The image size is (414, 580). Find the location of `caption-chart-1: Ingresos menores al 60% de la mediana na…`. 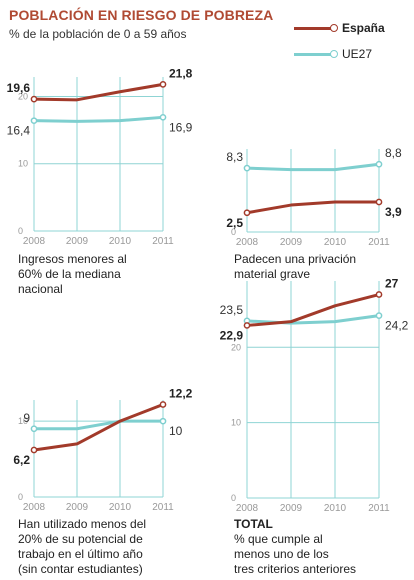

caption-chart-1: Ingresos menores al 60% de la mediana na… is located at coordinates (72, 274).